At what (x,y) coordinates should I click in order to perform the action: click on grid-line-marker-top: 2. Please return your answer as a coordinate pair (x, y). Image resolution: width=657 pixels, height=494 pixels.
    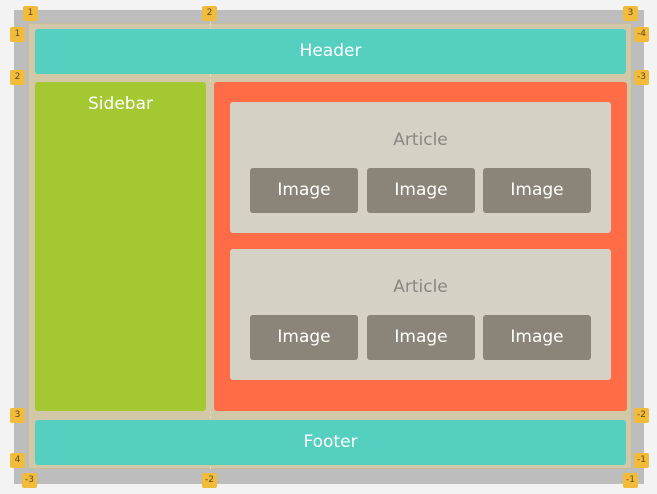
    Looking at the image, I should click on (209, 13).